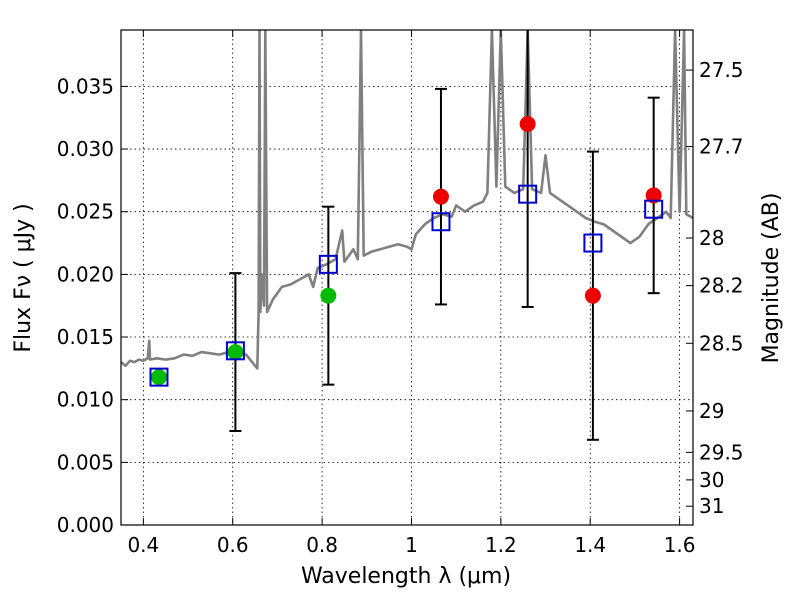  What do you see at coordinates (680, 545) in the screenshot?
I see `x-tick-label: 1.6` at bounding box center [680, 545].